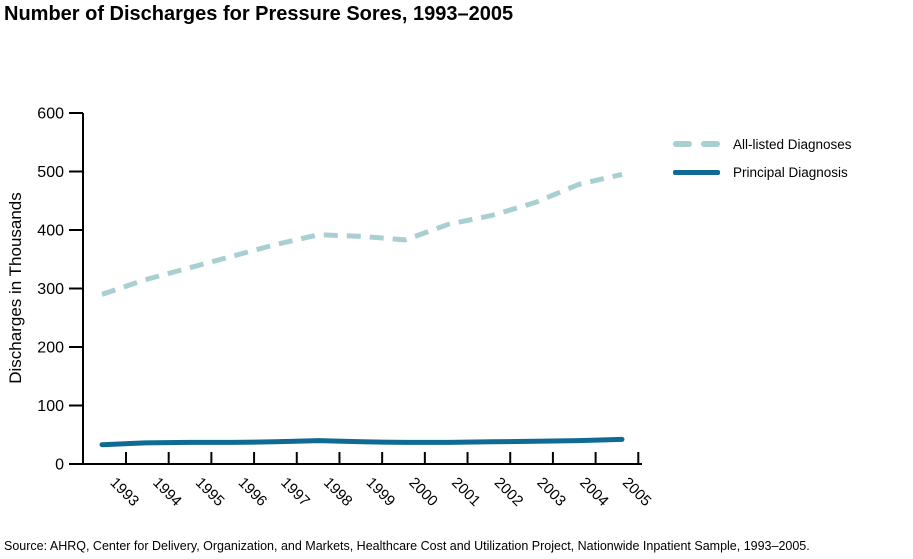 This screenshot has height=559, width=913. I want to click on y-tick-label: 300, so click(50, 289).